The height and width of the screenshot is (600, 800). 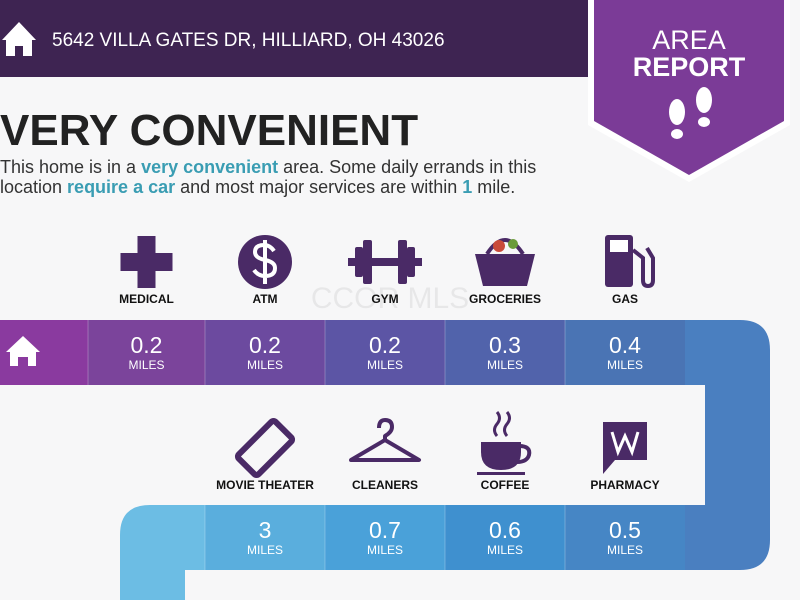 What do you see at coordinates (121, 187) in the screenshot?
I see `highlight: require a car` at bounding box center [121, 187].